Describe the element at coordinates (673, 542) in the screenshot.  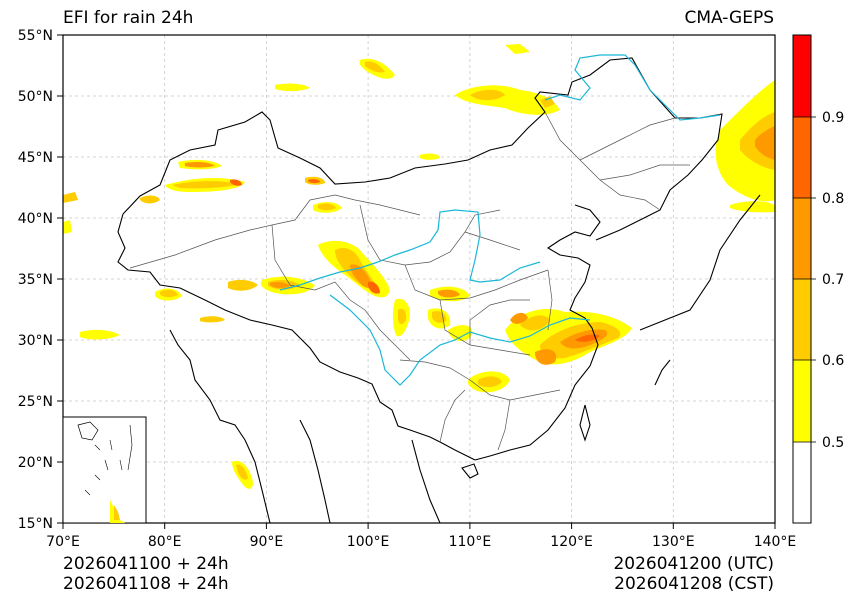
I see `lon-label-130: 130°E` at that location.